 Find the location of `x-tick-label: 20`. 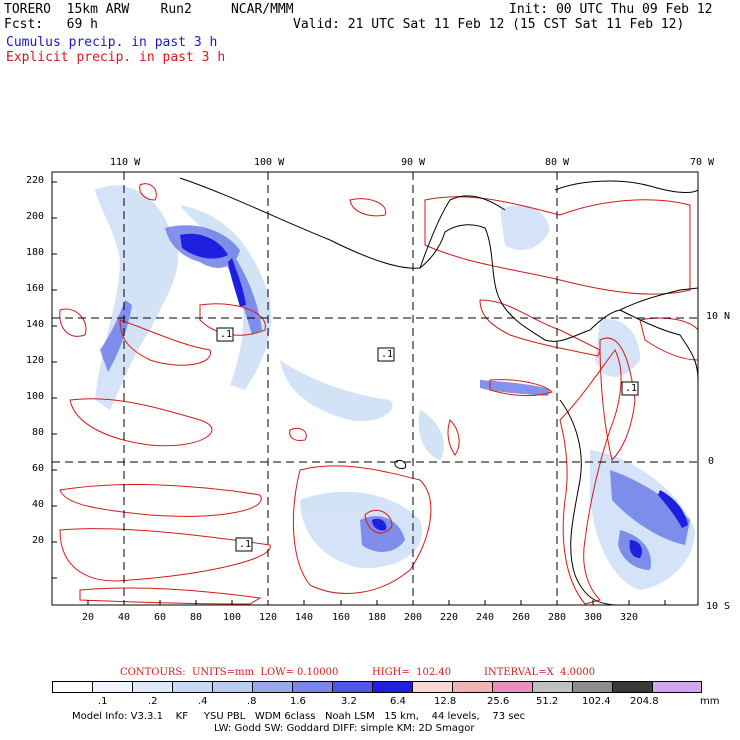

x-tick-label: 20 is located at coordinates (88, 617).